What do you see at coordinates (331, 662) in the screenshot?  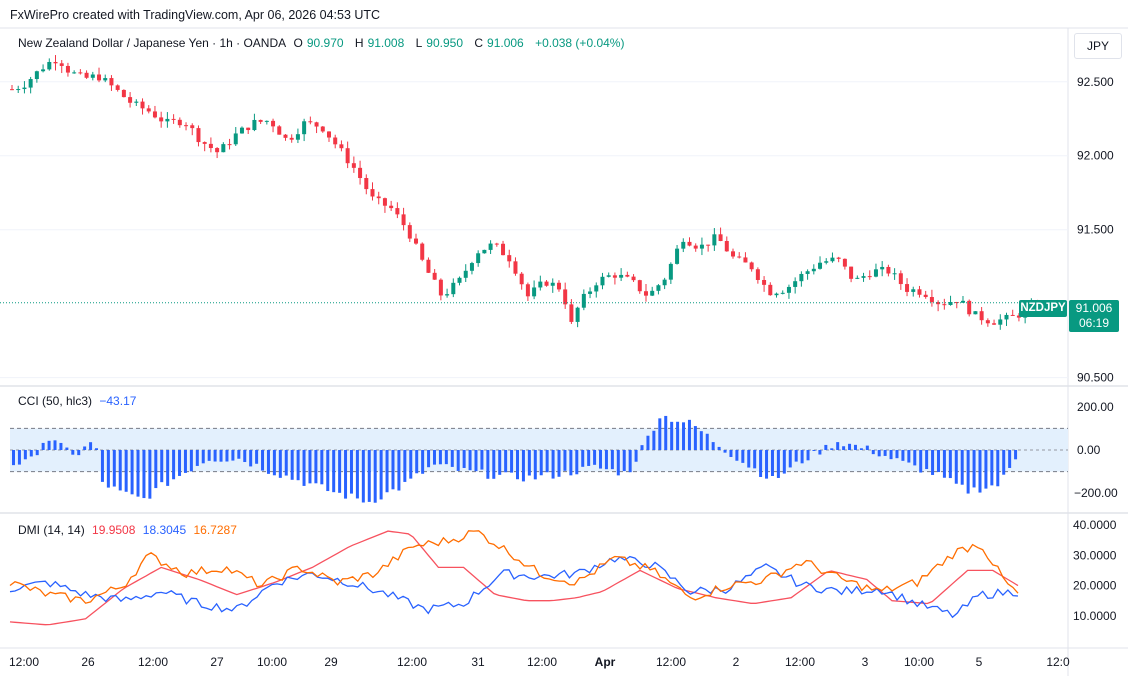 I see `time-tick-label: 29` at bounding box center [331, 662].